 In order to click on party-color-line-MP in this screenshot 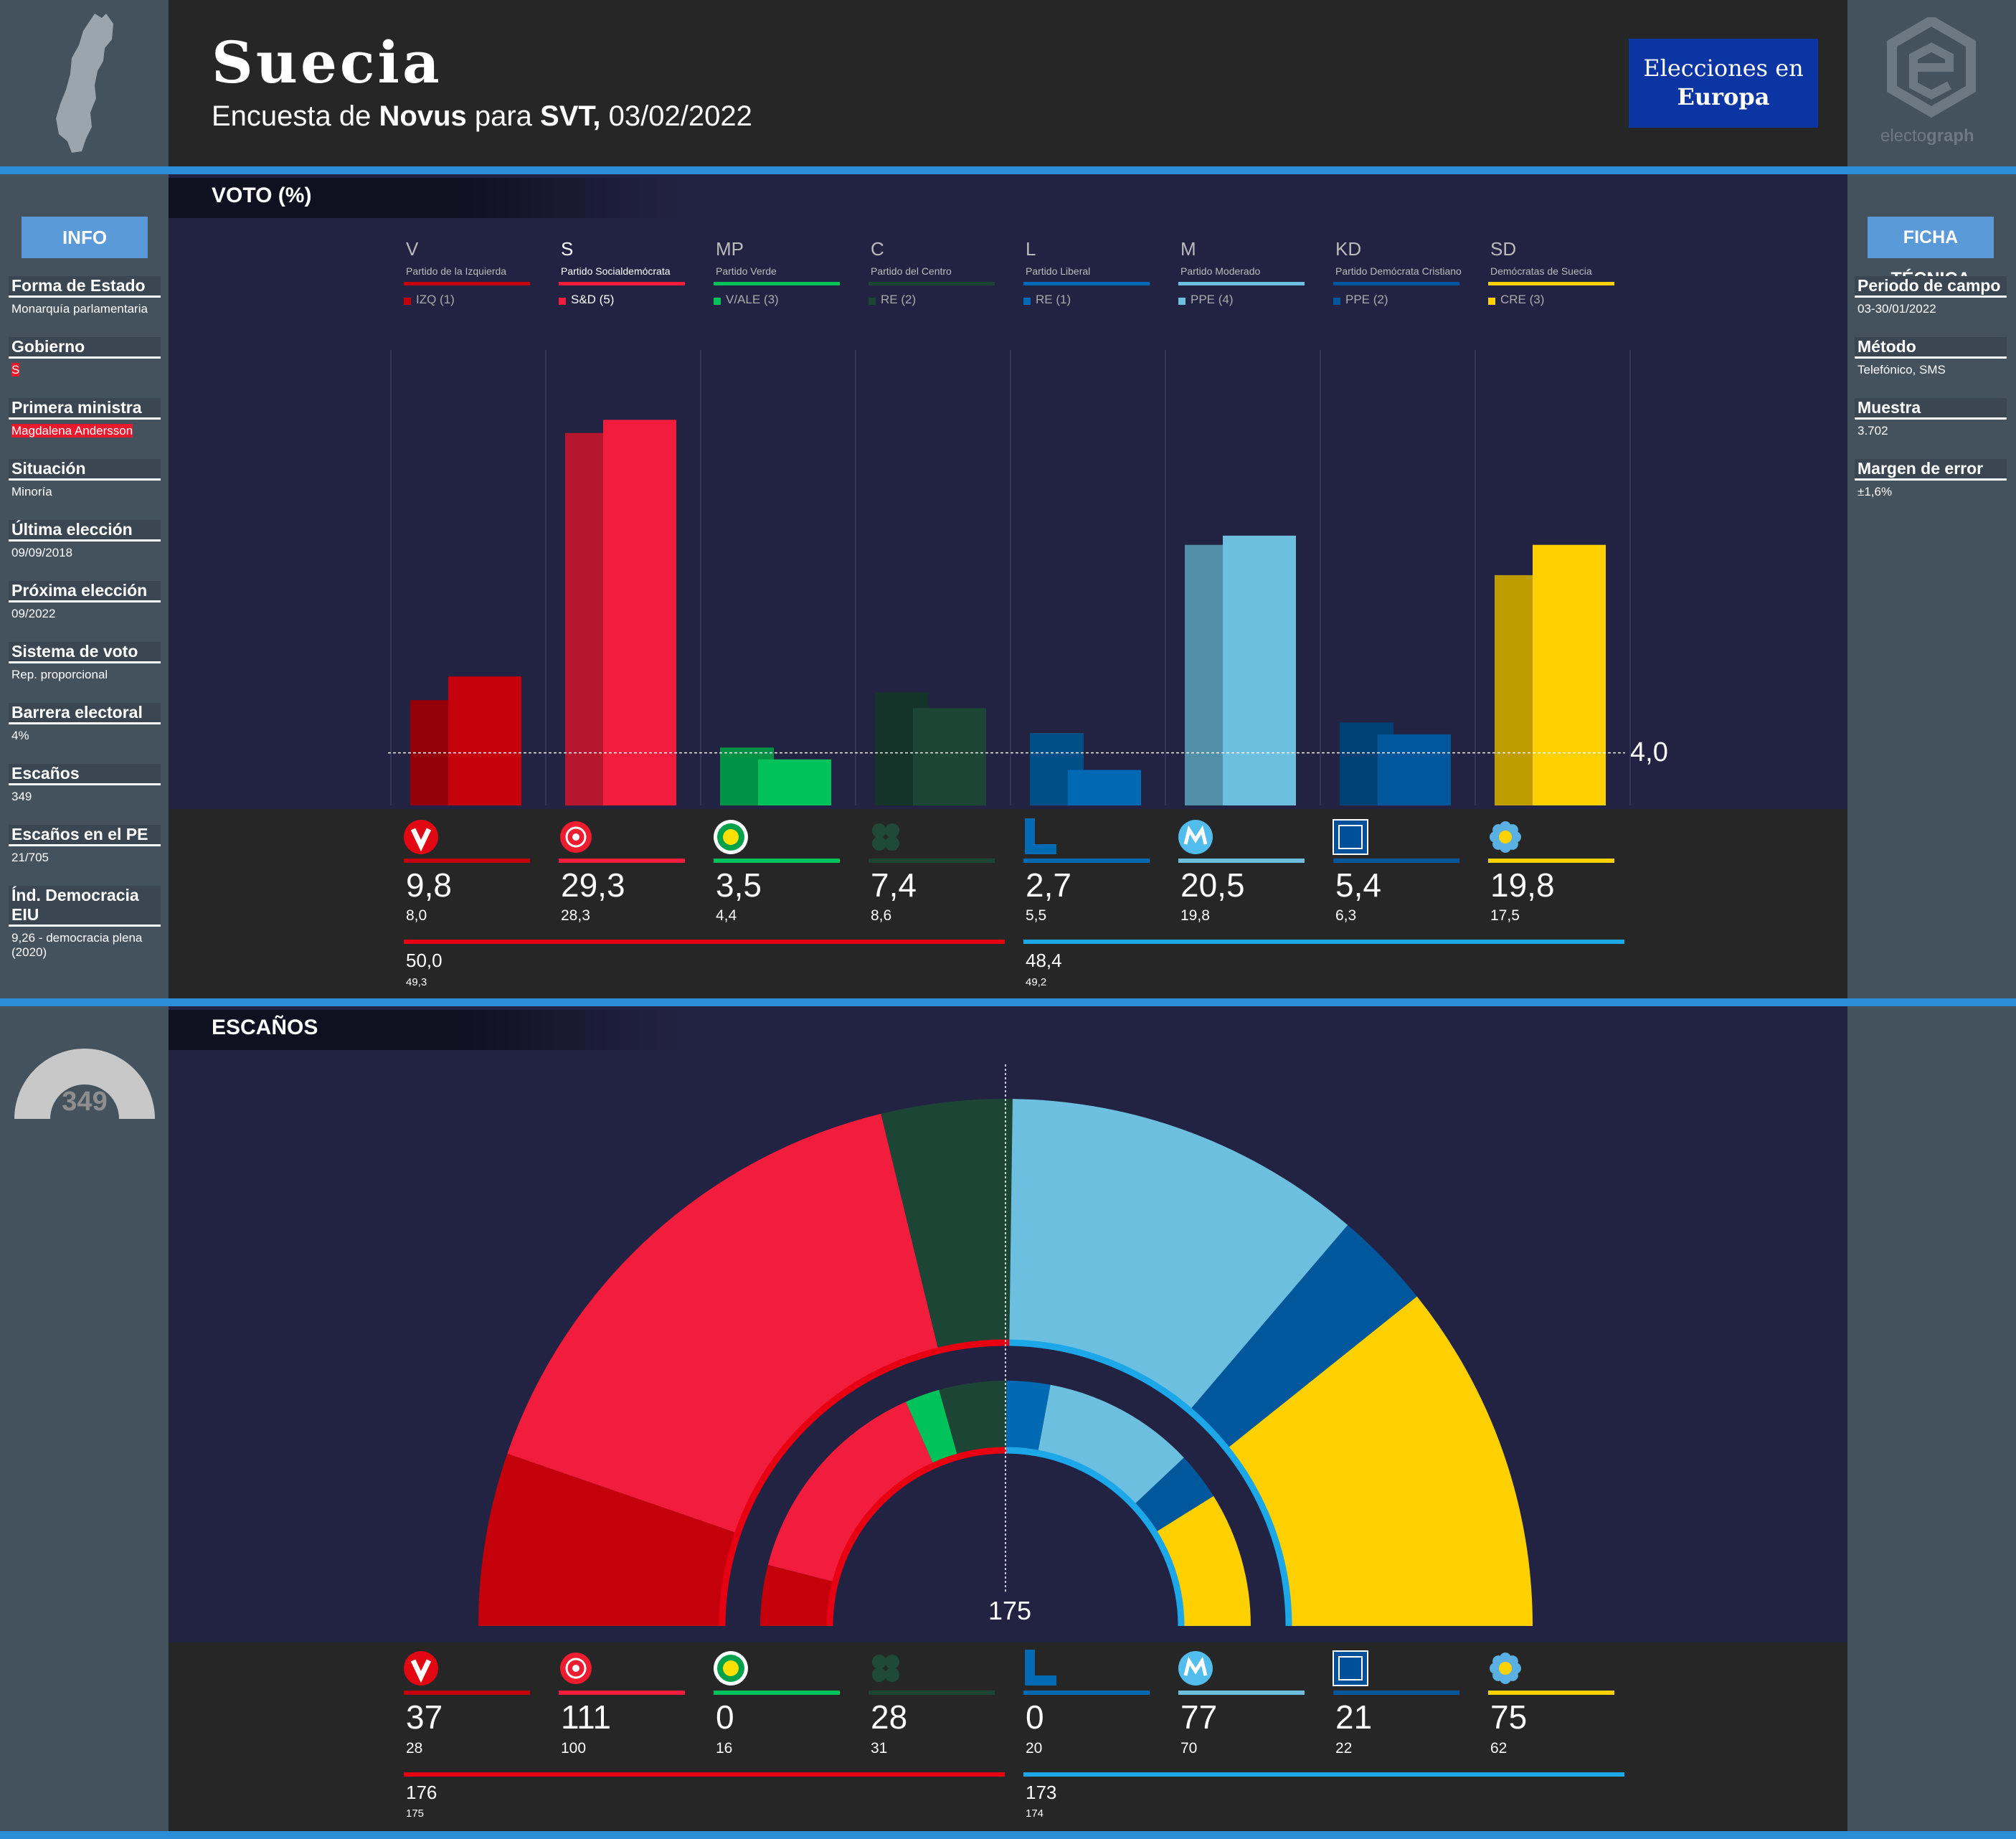, I will do `click(777, 283)`.